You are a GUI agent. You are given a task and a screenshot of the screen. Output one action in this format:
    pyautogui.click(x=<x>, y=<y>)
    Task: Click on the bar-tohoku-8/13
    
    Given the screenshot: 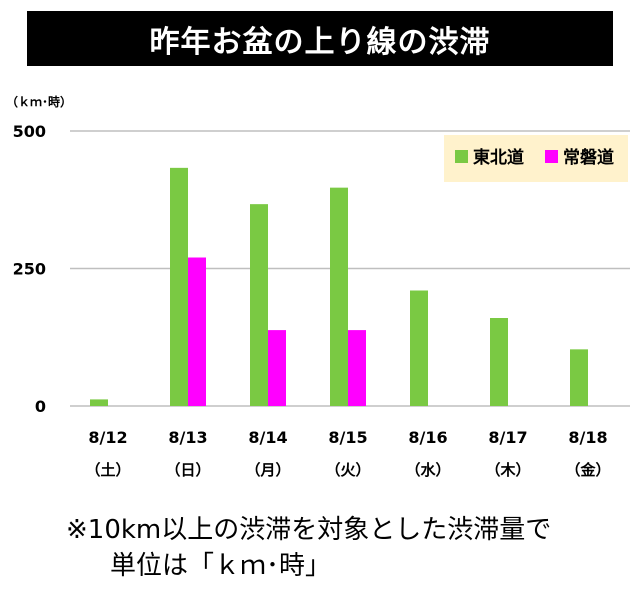 What is the action you would take?
    pyautogui.click(x=179, y=286)
    